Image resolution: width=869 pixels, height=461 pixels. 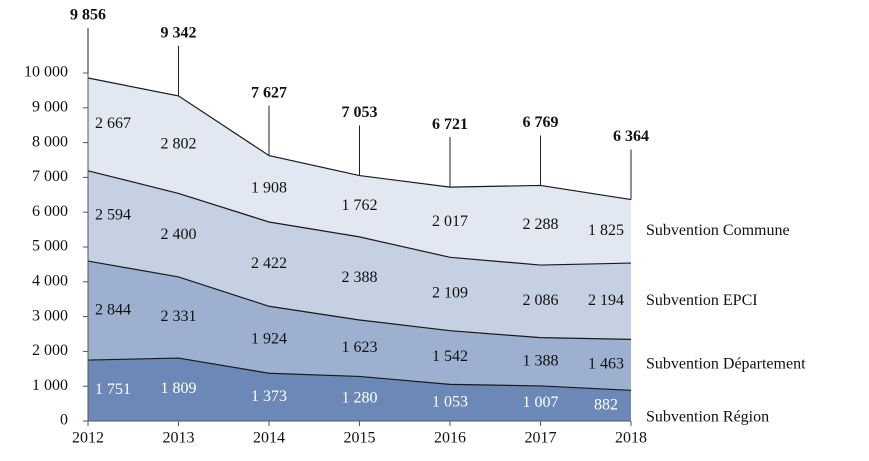 What do you see at coordinates (179, 33) in the screenshot?
I see `total-label: 9 342` at bounding box center [179, 33].